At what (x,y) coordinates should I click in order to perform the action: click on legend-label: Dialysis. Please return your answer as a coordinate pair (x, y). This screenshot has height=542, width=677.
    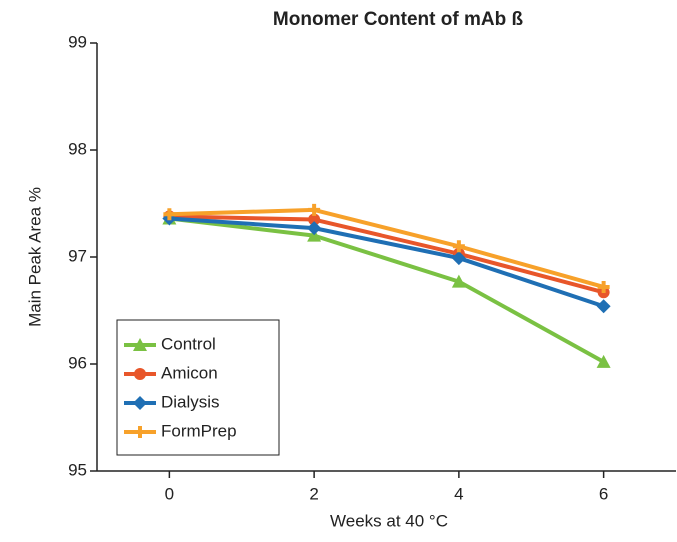
    Looking at the image, I should click on (190, 401).